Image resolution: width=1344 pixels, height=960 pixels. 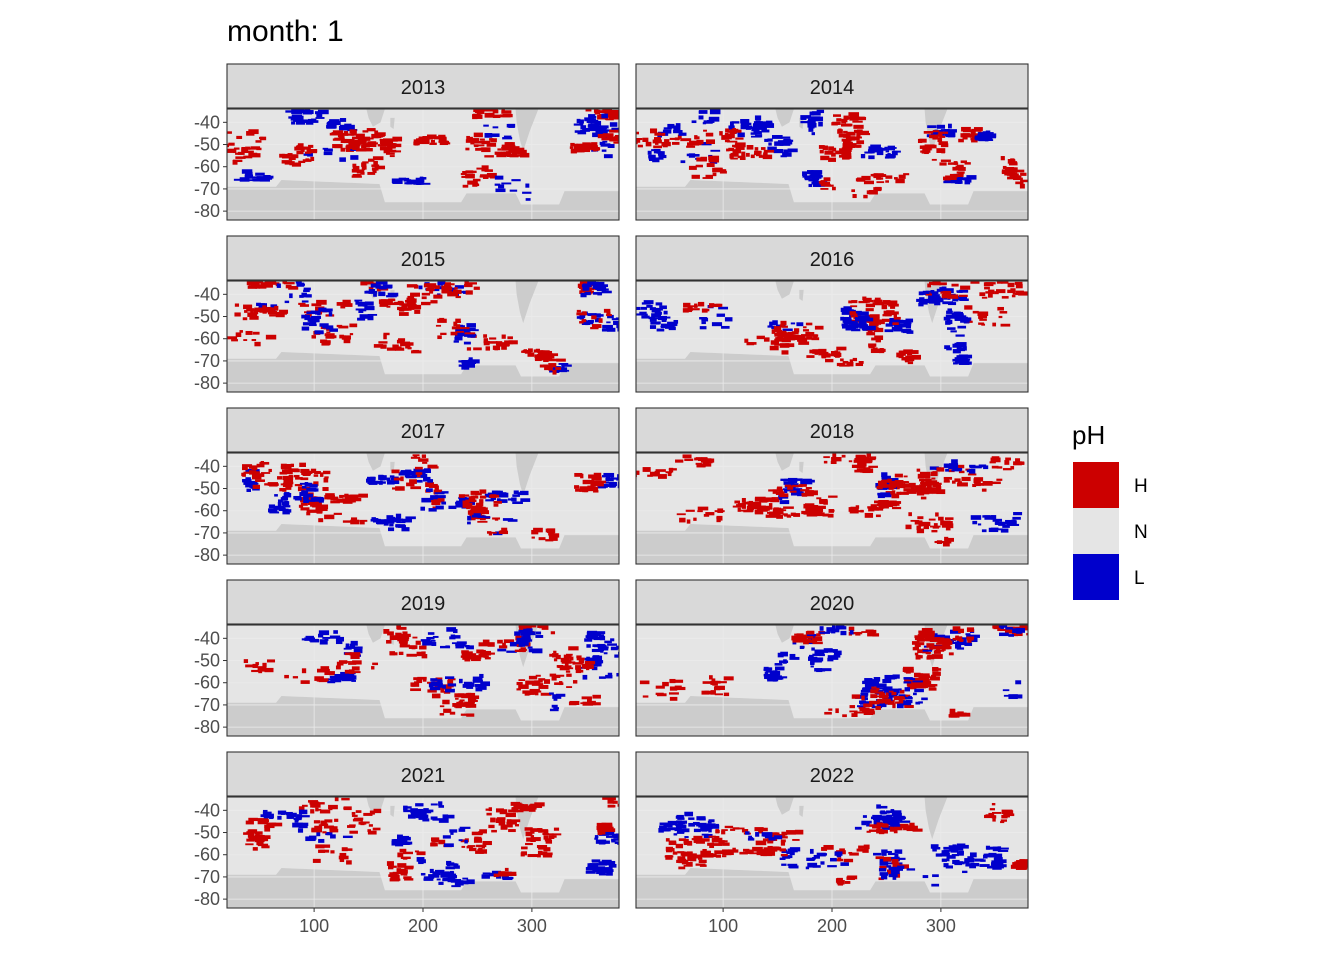 What do you see at coordinates (207, 122) in the screenshot?
I see `y-tick-label: -40` at bounding box center [207, 122].